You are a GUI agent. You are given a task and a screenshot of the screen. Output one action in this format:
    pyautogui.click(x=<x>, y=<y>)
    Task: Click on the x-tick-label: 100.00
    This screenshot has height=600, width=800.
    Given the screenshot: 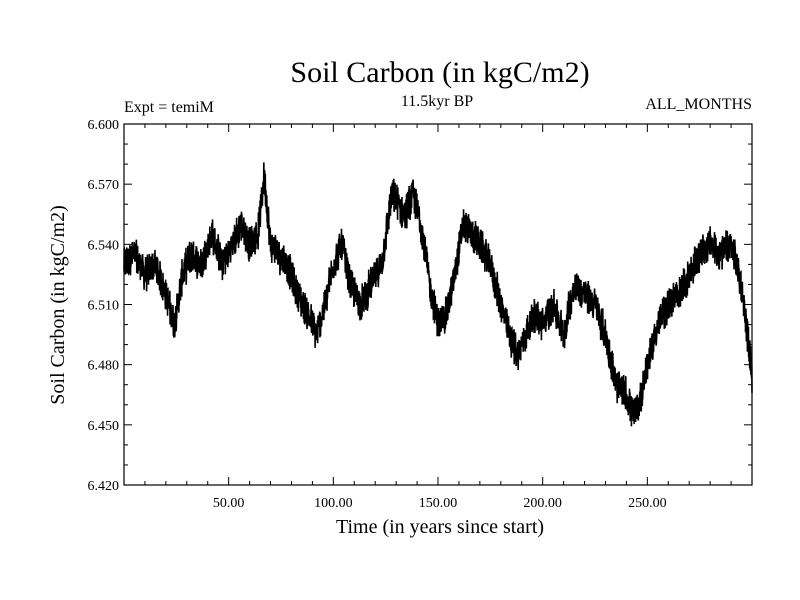 What is the action you would take?
    pyautogui.click(x=333, y=503)
    